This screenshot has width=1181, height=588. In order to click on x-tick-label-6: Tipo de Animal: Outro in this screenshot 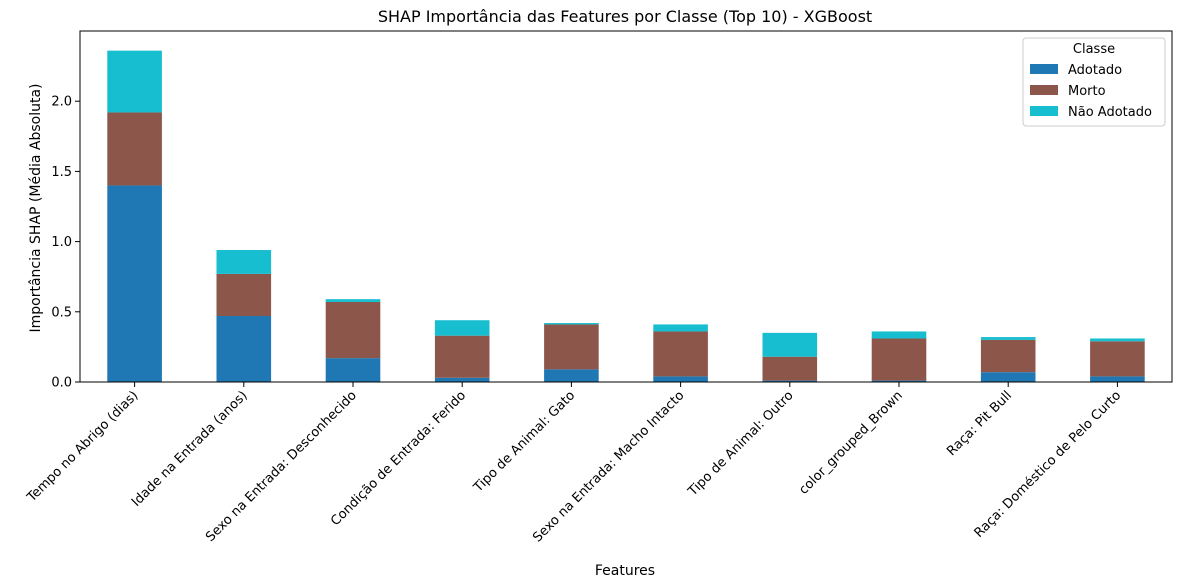, I will do `click(741, 444)`.